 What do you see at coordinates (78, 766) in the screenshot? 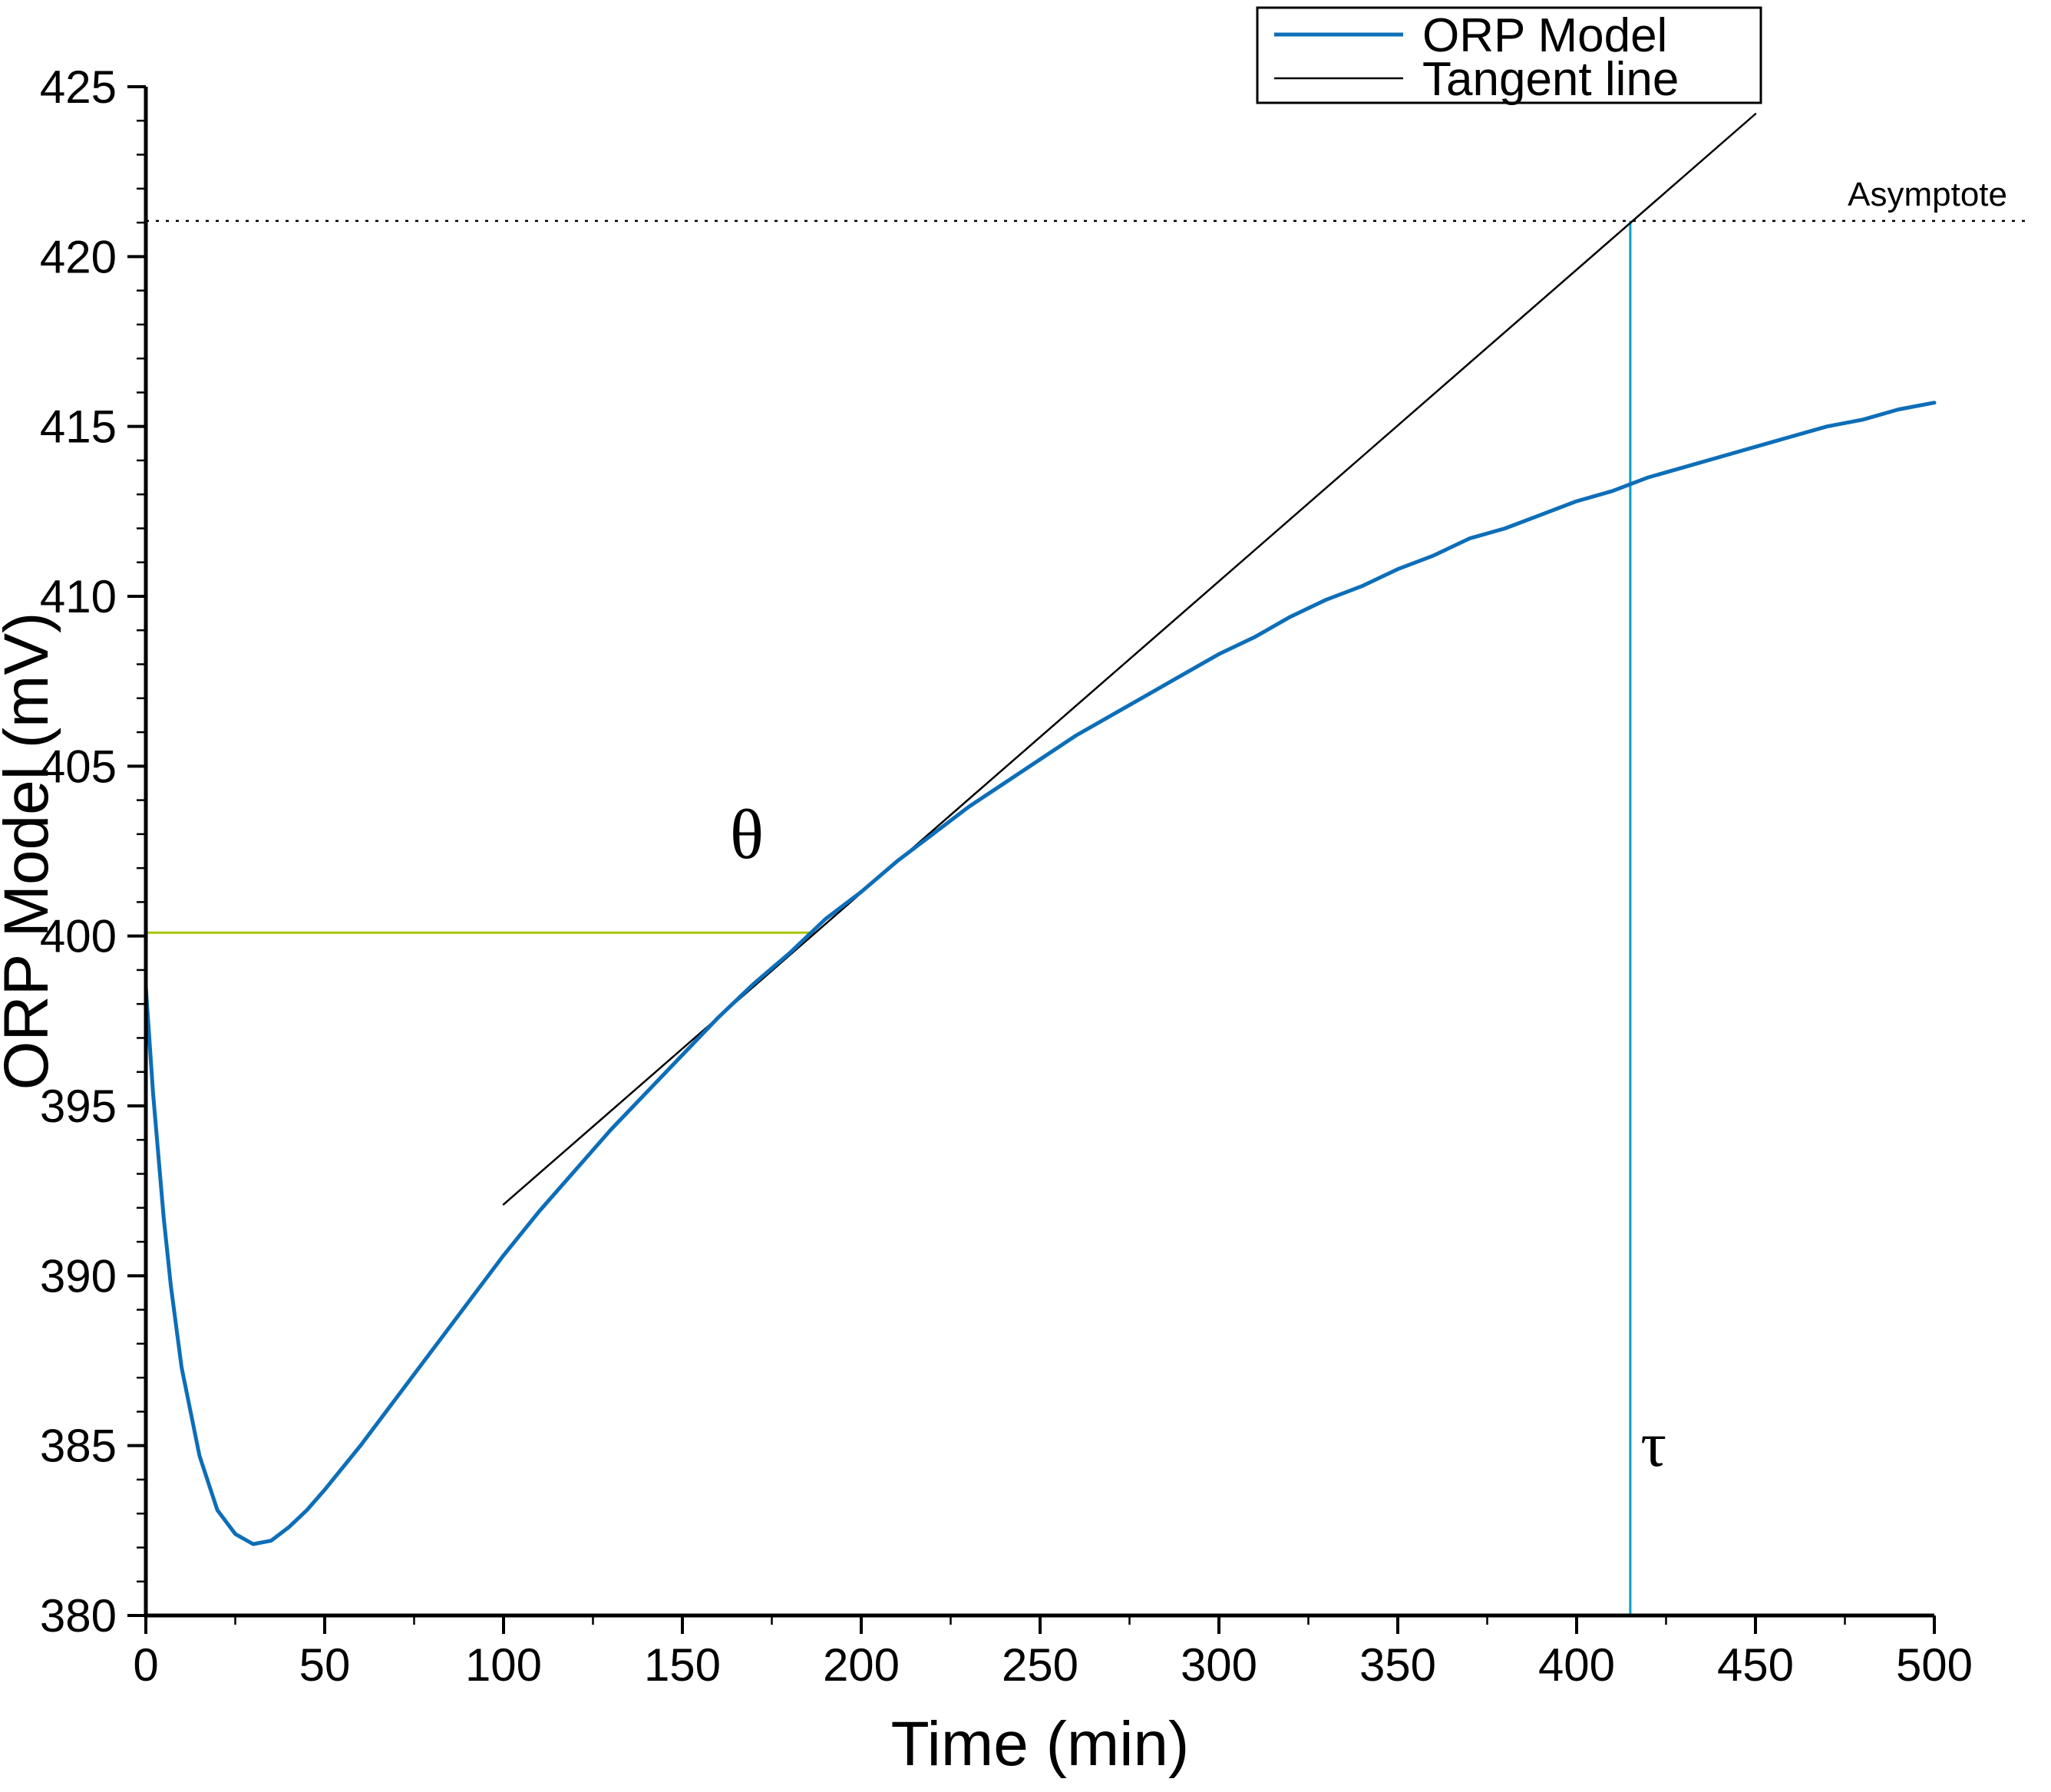
I see `y-tick-label: 405` at bounding box center [78, 766].